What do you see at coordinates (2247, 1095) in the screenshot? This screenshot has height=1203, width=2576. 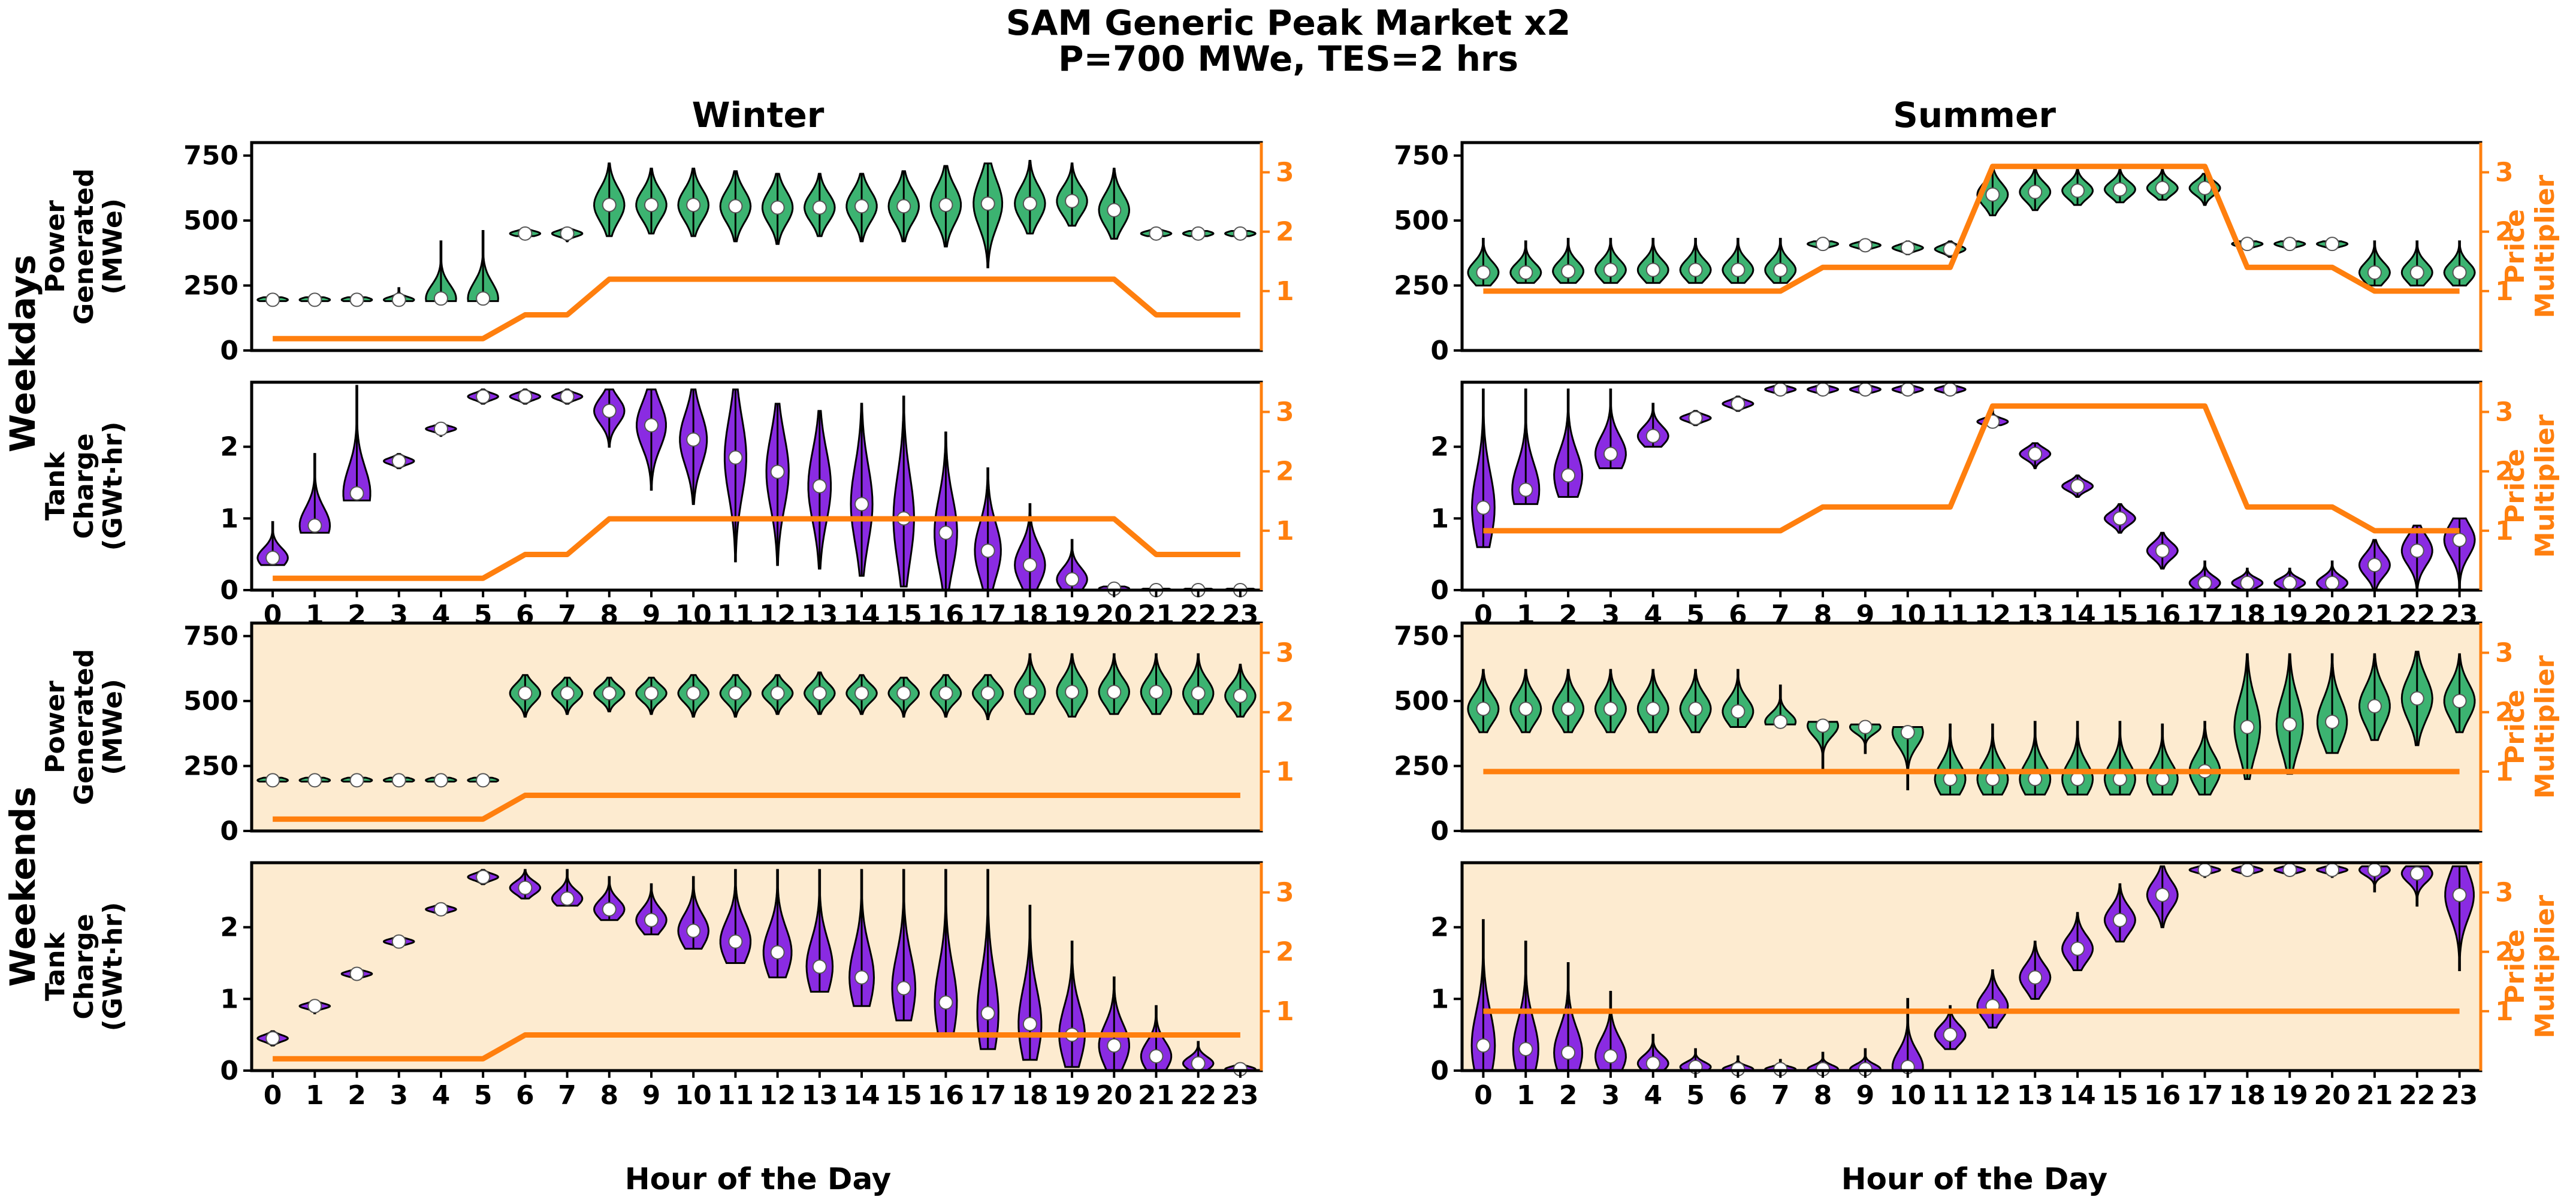 I see `summer-weekend-charge-xtick-label-18: 18` at bounding box center [2247, 1095].